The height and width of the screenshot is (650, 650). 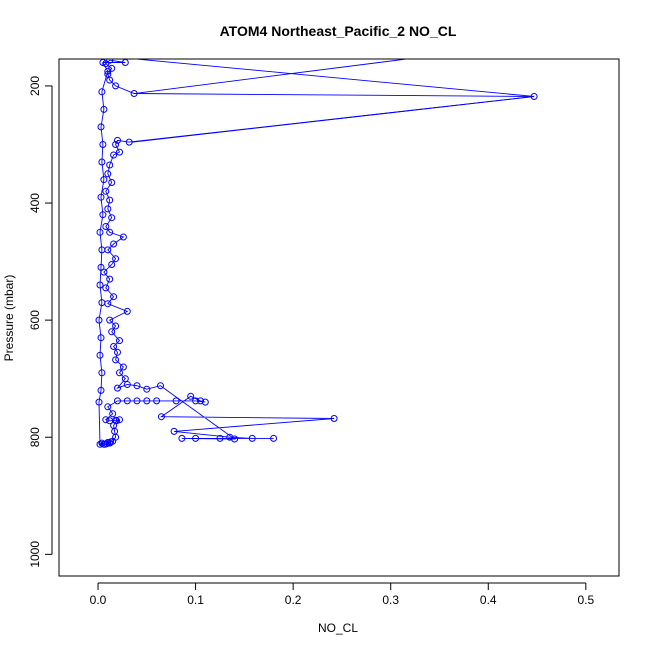 What do you see at coordinates (195, 600) in the screenshot?
I see `x-tick-label: 0.1` at bounding box center [195, 600].